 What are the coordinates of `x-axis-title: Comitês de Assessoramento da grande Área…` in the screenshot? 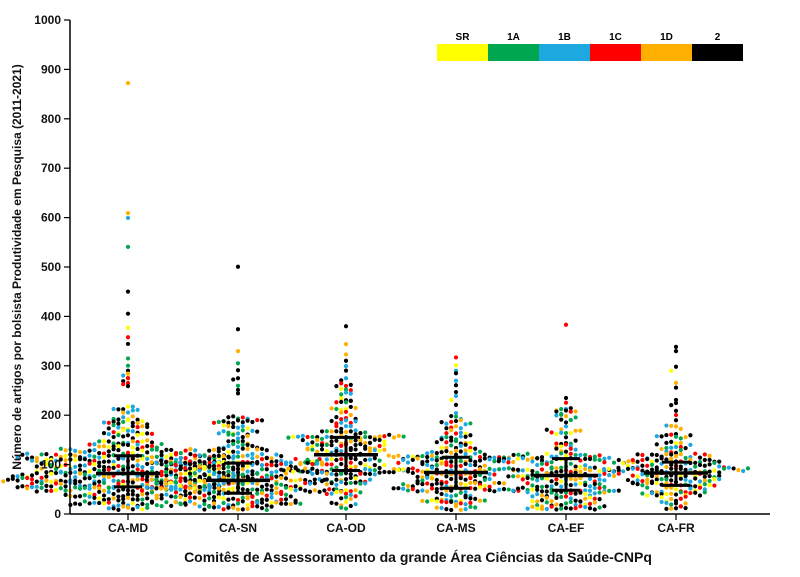 It's located at (418, 557).